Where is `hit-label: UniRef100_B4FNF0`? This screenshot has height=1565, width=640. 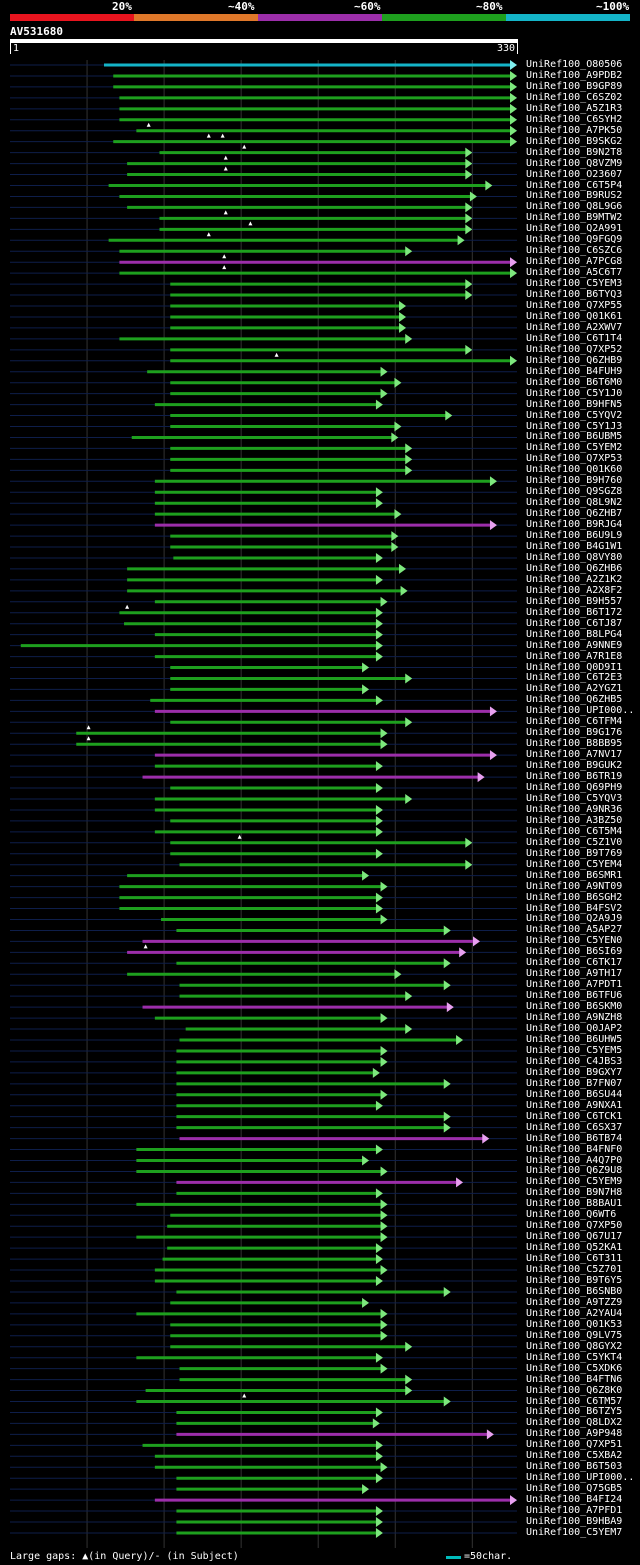
hit-label: UniRef100_B4FNF0 is located at coordinates (574, 1149).